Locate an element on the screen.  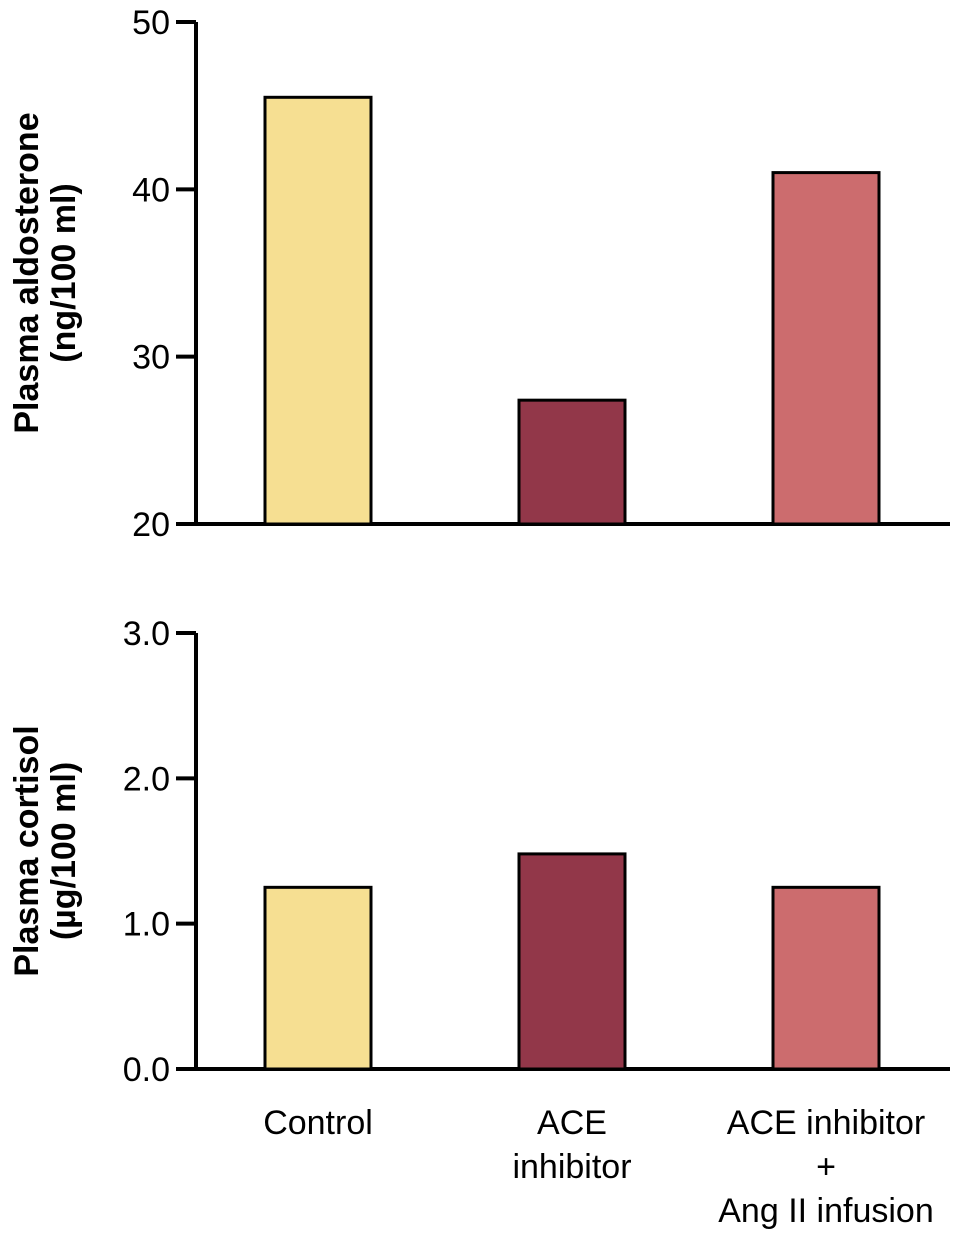
cortisol-y-axis-title-line: (µg/100 ml) is located at coordinates (64, 851).